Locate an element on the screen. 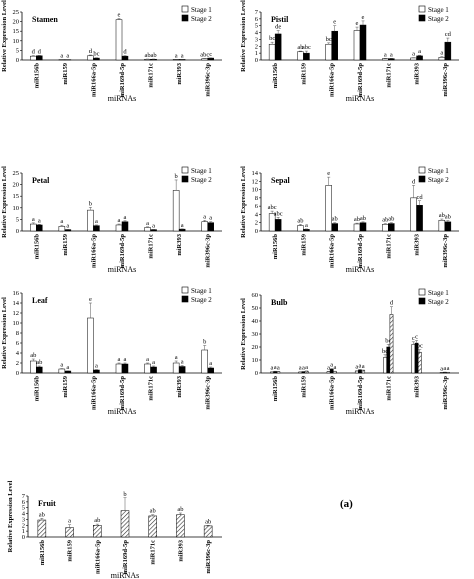 The image size is (474, 579). y-tick-label: 0 is located at coordinates (23, 537).